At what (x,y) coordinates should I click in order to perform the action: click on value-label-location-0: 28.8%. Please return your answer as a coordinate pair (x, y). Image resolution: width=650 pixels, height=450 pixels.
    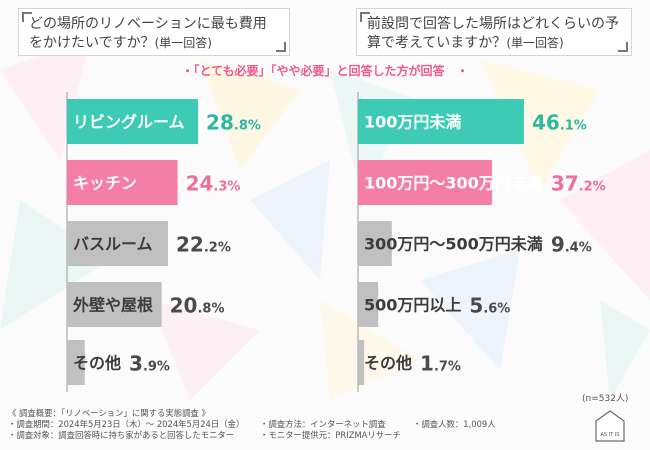
    Looking at the image, I should click on (233, 123).